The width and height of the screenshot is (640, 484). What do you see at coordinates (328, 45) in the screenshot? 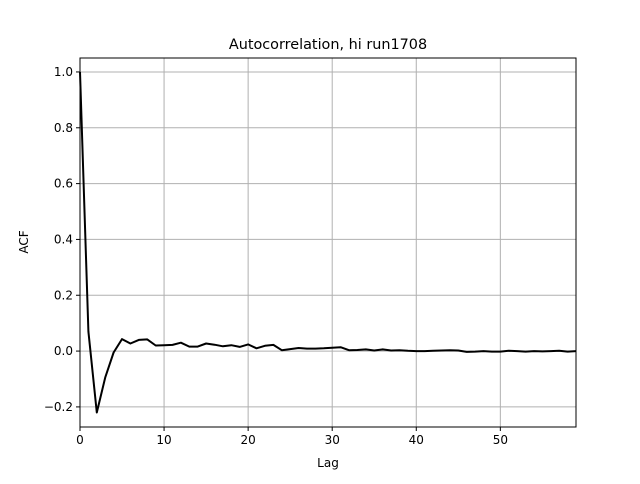
I see `chart-title: Autocorrelation, hi run1708` at bounding box center [328, 45].